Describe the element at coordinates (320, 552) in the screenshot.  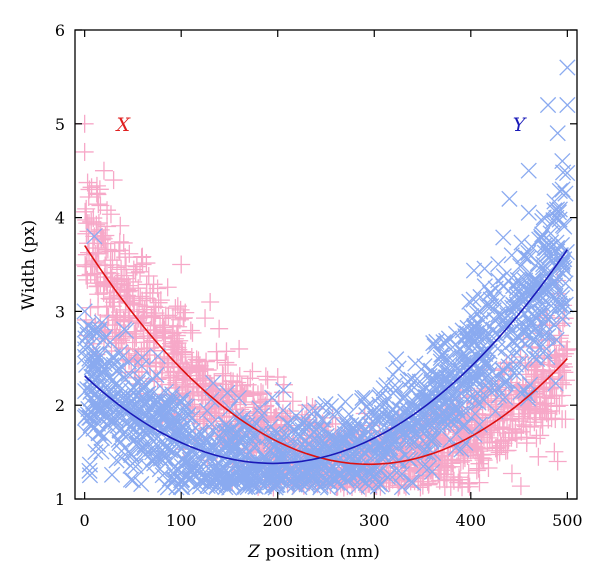
I see `x-axis-label-rest: position (nm)` at that location.